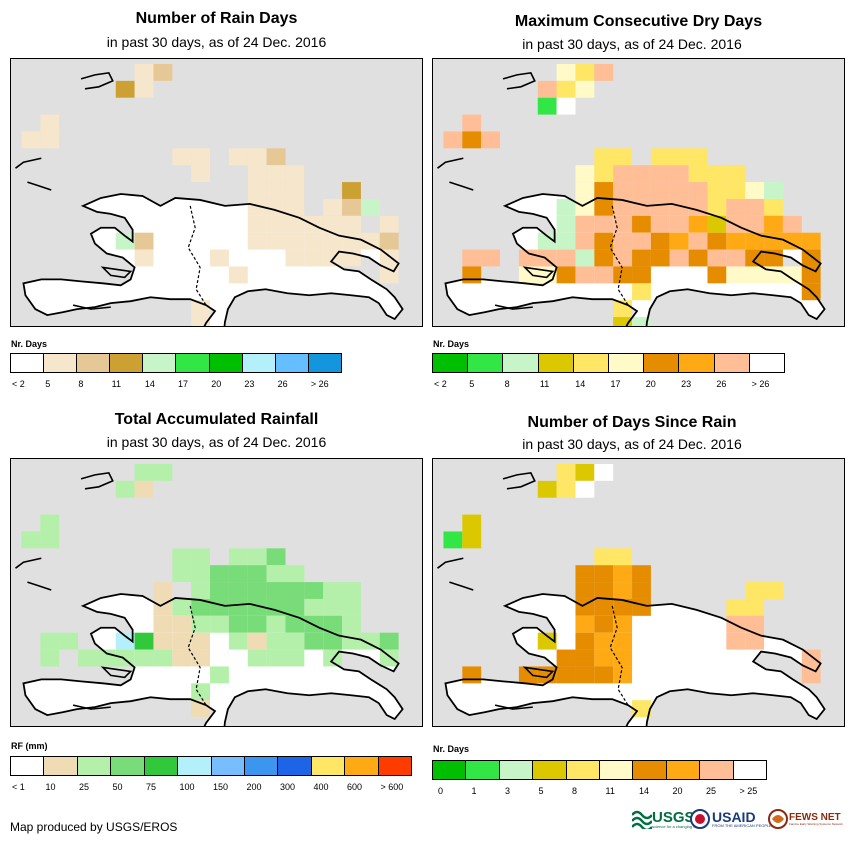 The height and width of the screenshot is (845, 854). What do you see at coordinates (249, 384) in the screenshot?
I see `legend-label: 23` at bounding box center [249, 384].